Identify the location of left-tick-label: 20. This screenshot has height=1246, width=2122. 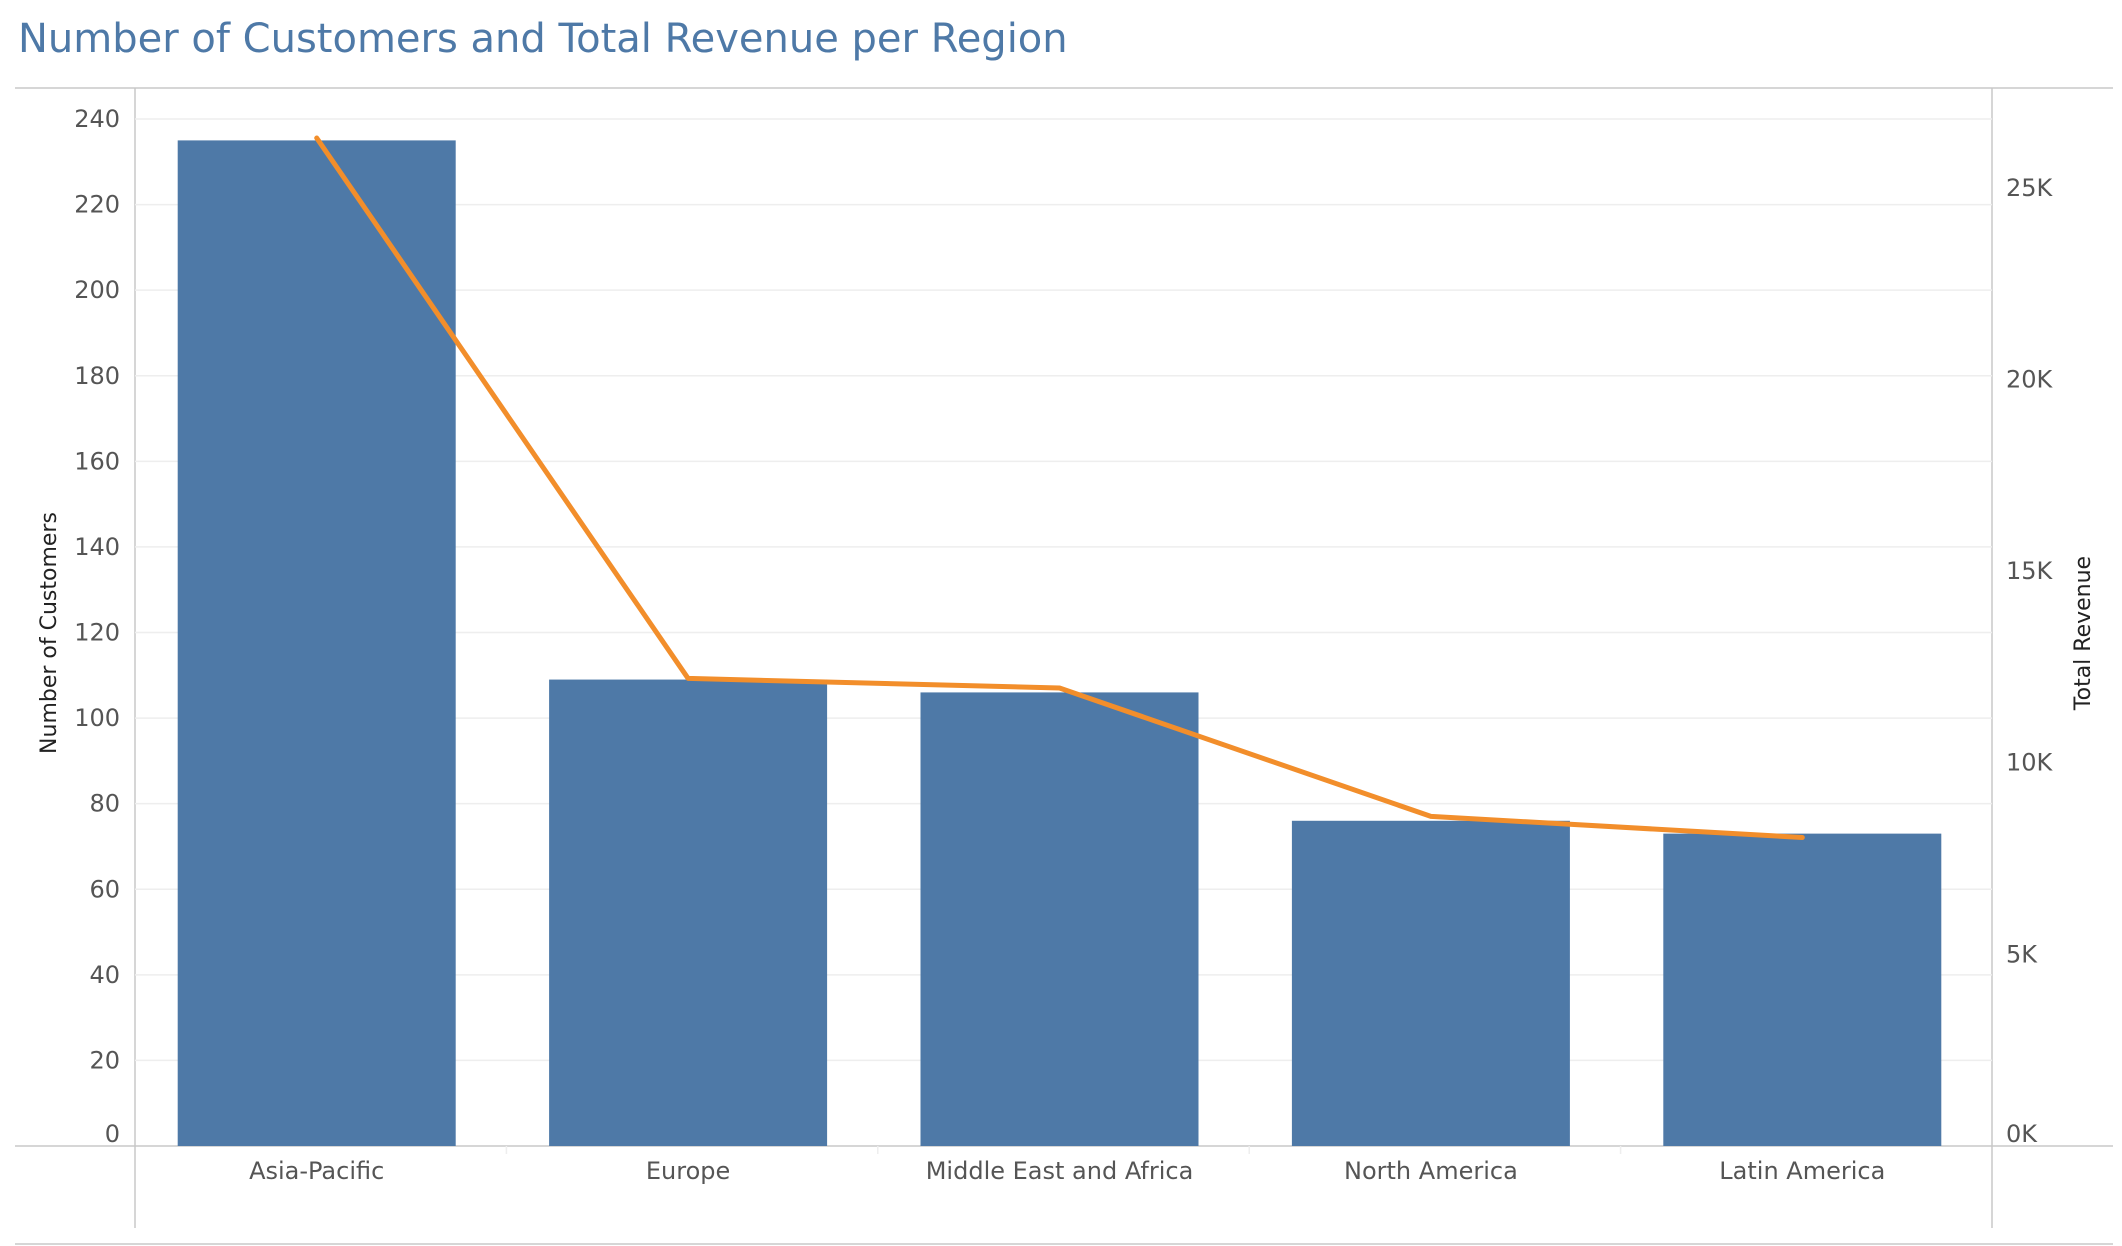
(104, 1060).